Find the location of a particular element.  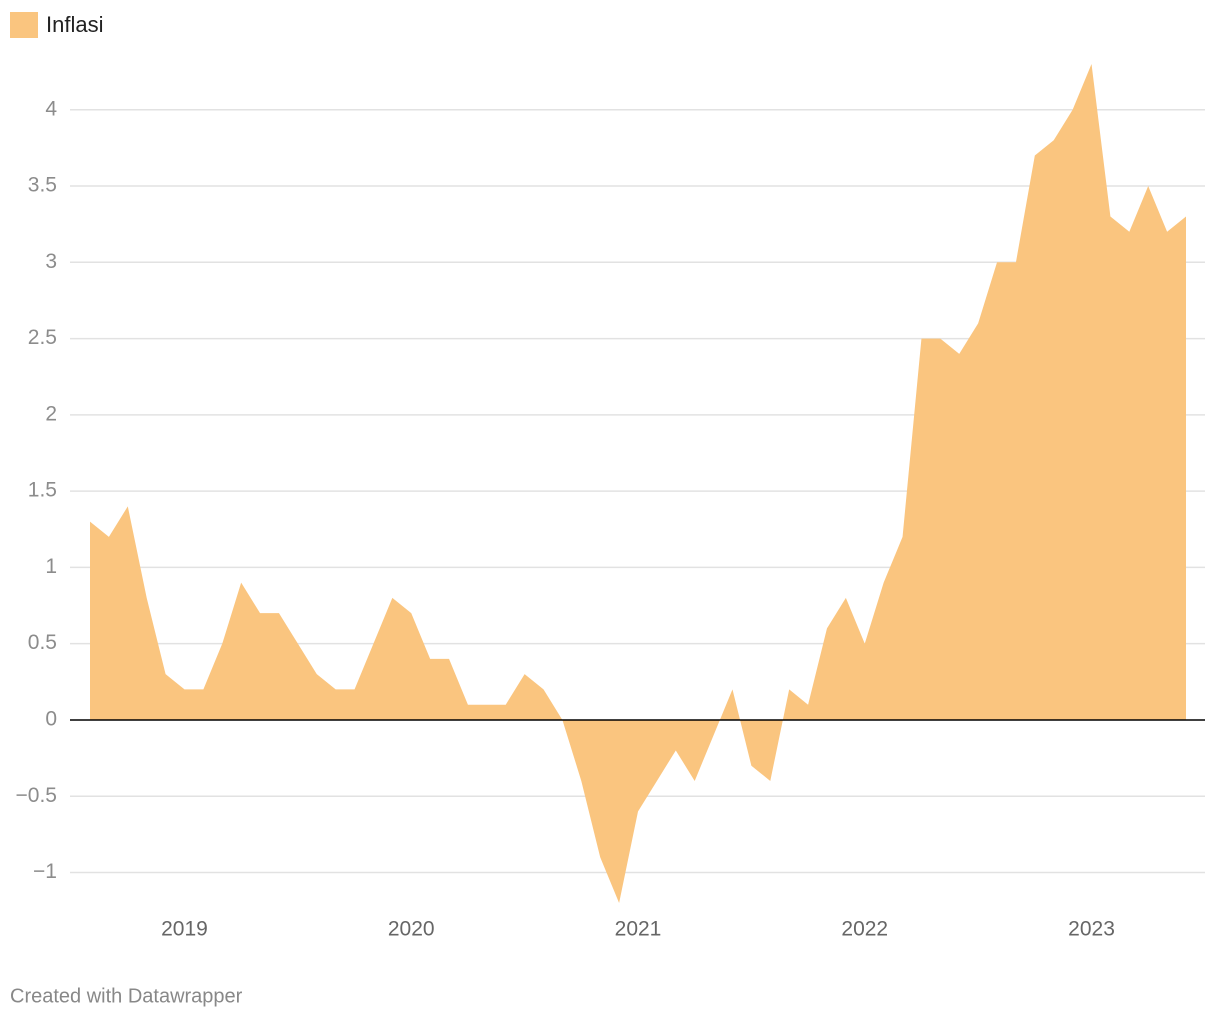

y-tick-label: 0.5 is located at coordinates (42, 642).